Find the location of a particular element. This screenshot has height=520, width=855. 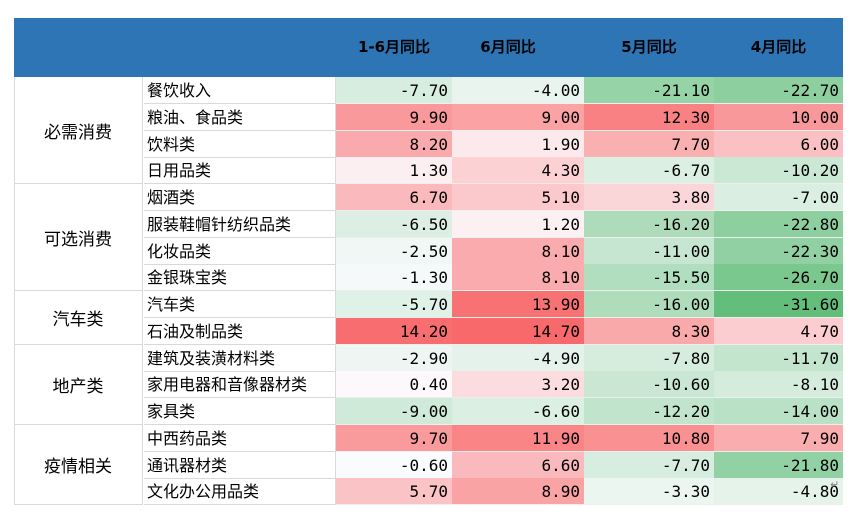

value-cell: -8.10 is located at coordinates (778, 385).